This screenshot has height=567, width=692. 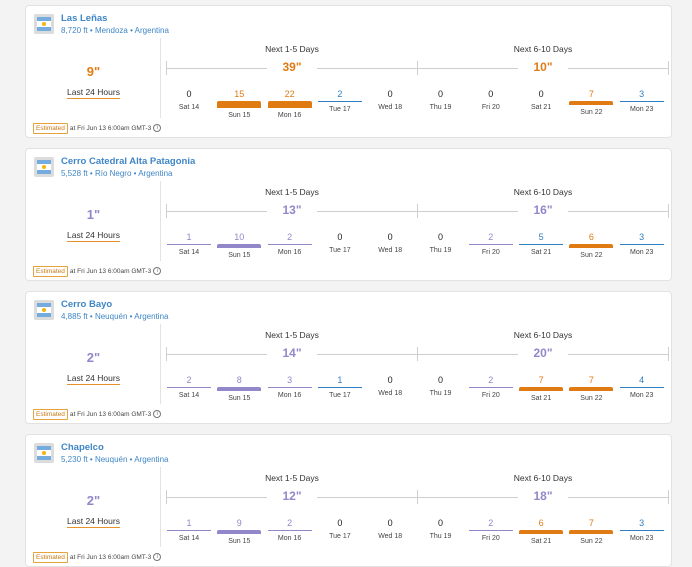 What do you see at coordinates (642, 380) in the screenshot?
I see `daily-snow-value: 4` at bounding box center [642, 380].